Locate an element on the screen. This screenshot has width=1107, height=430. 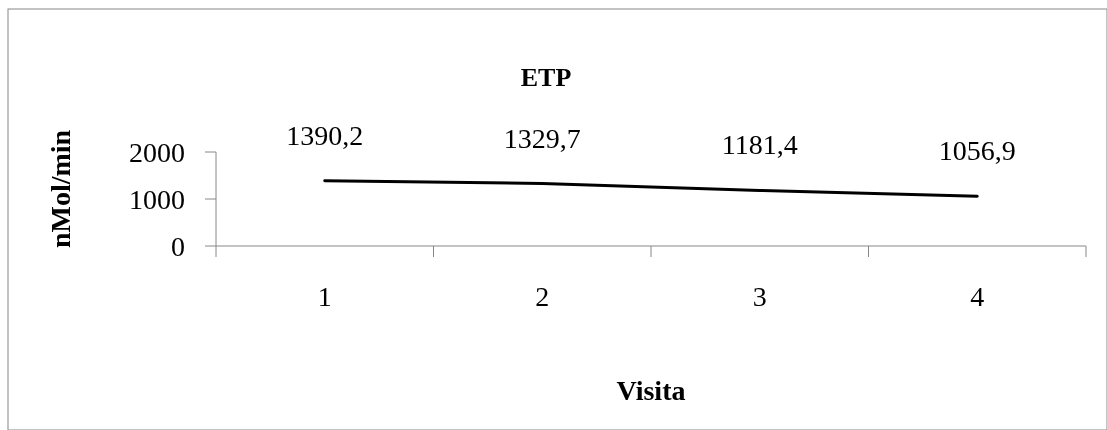
data-label: 1181,4 is located at coordinates (759, 145).